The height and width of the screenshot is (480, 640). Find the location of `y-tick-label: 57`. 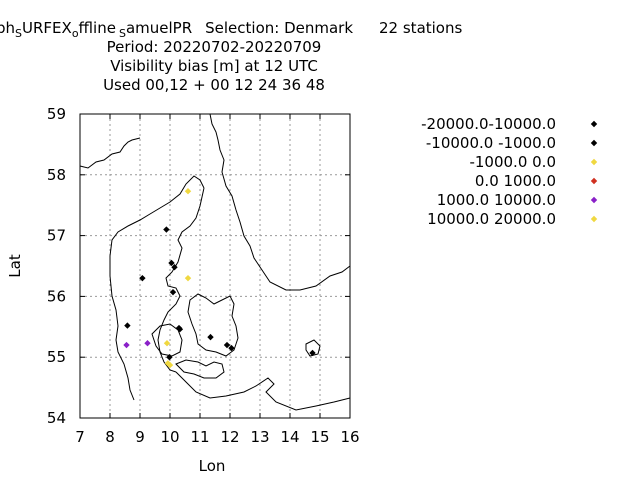

y-tick-label: 57 is located at coordinates (56, 236).